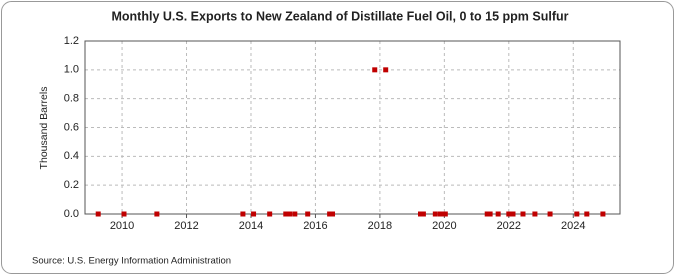  Describe the element at coordinates (509, 226) in the screenshot. I see `x-tick-label: 2022` at that location.